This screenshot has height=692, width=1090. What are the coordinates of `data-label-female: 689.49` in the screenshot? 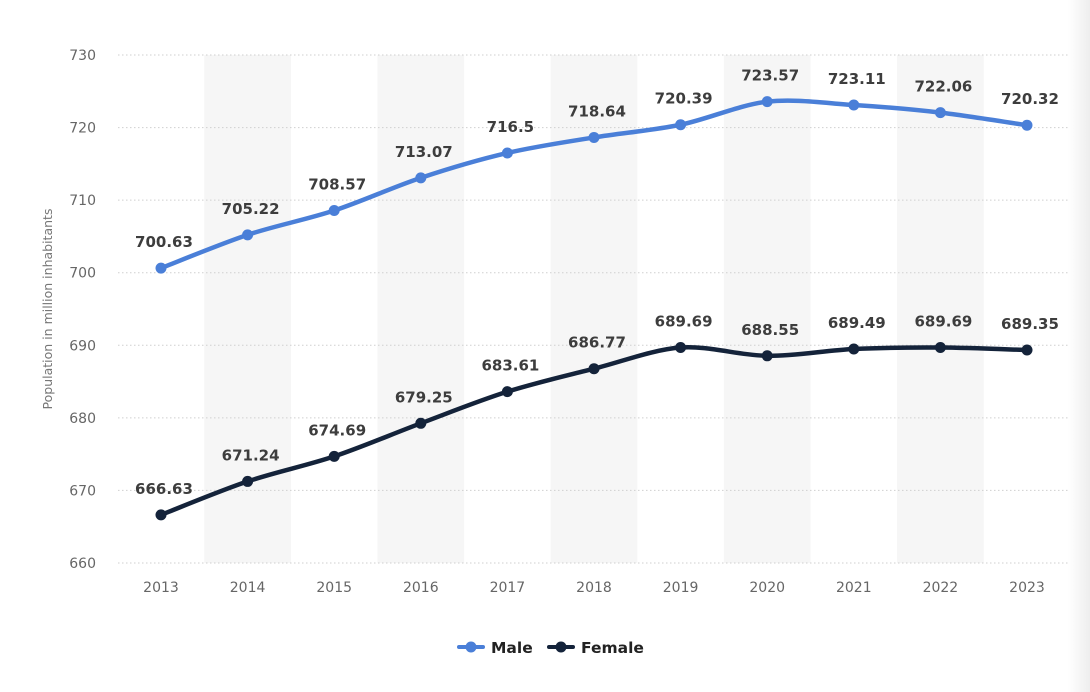 It's located at (857, 323).